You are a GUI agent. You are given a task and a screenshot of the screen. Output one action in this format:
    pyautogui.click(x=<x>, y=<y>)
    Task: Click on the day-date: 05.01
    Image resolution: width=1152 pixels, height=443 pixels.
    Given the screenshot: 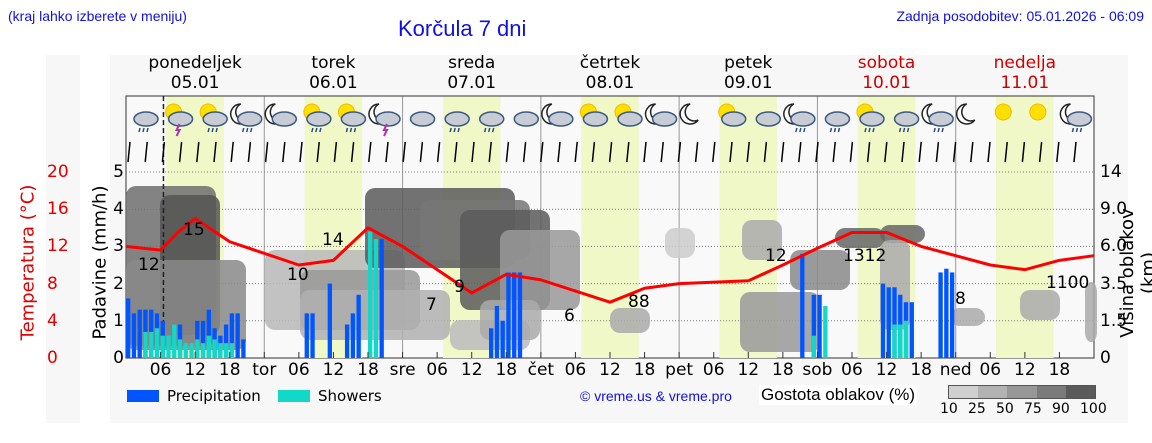 What is the action you would take?
    pyautogui.click(x=195, y=83)
    